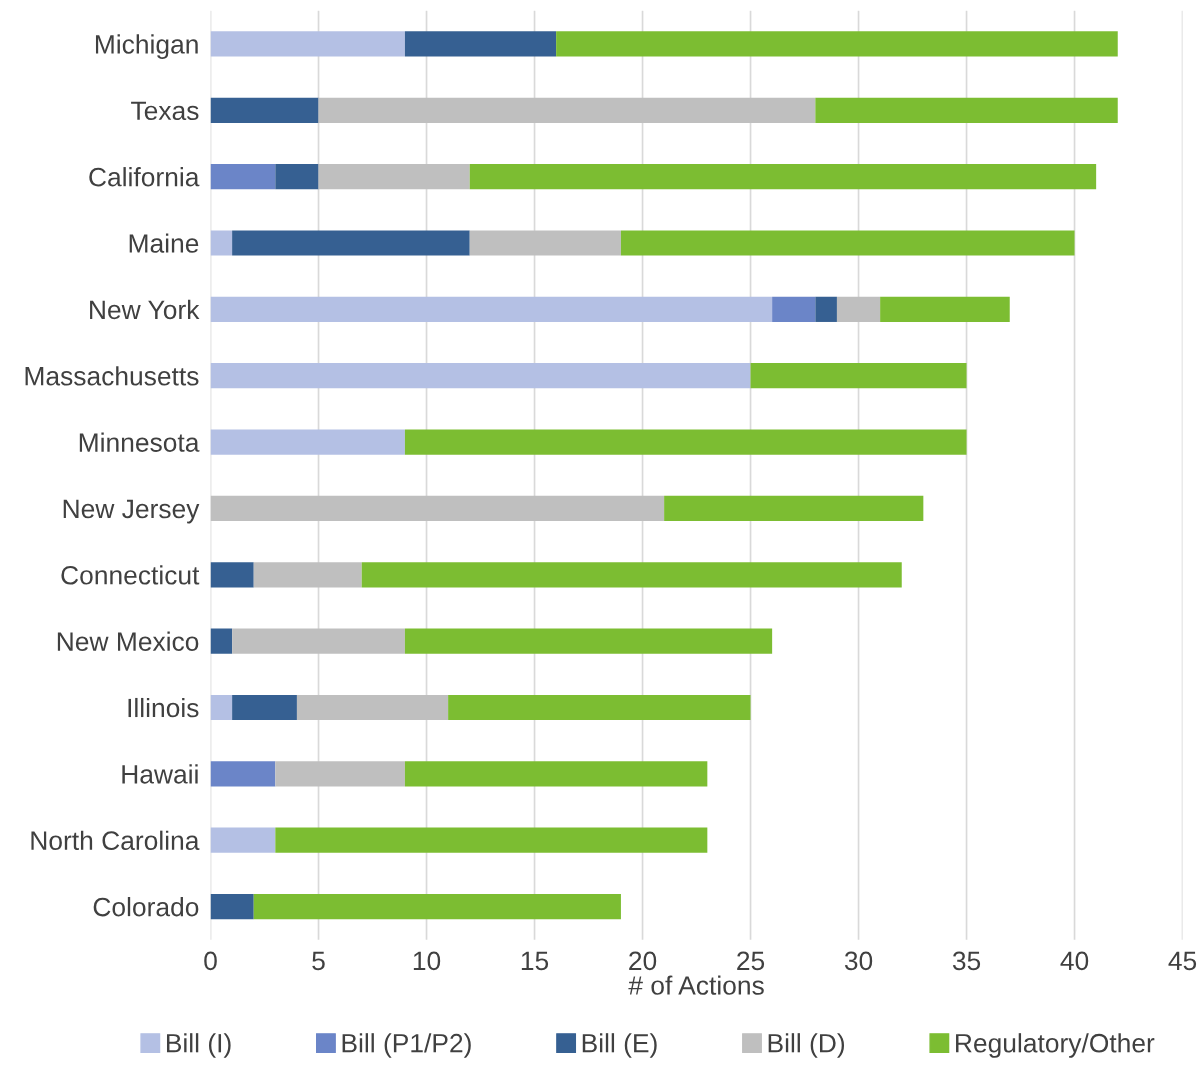 The width and height of the screenshot is (1203, 1074). Describe the element at coordinates (115, 840) in the screenshot. I see `y-tick-label: North Carolina` at that location.